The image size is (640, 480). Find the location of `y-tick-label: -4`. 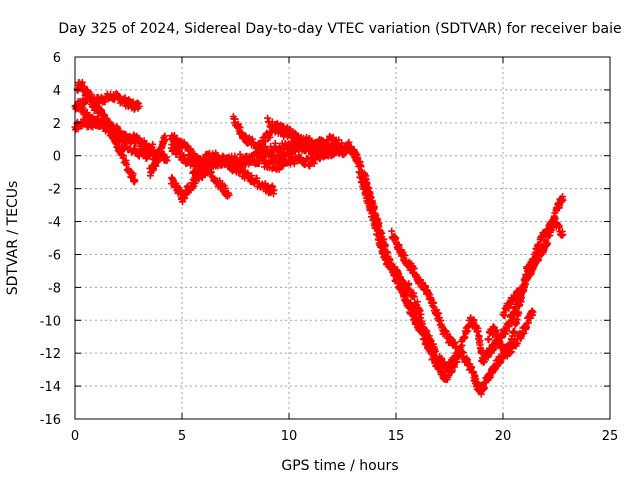

y-tick-label: -4 is located at coordinates (54, 223).